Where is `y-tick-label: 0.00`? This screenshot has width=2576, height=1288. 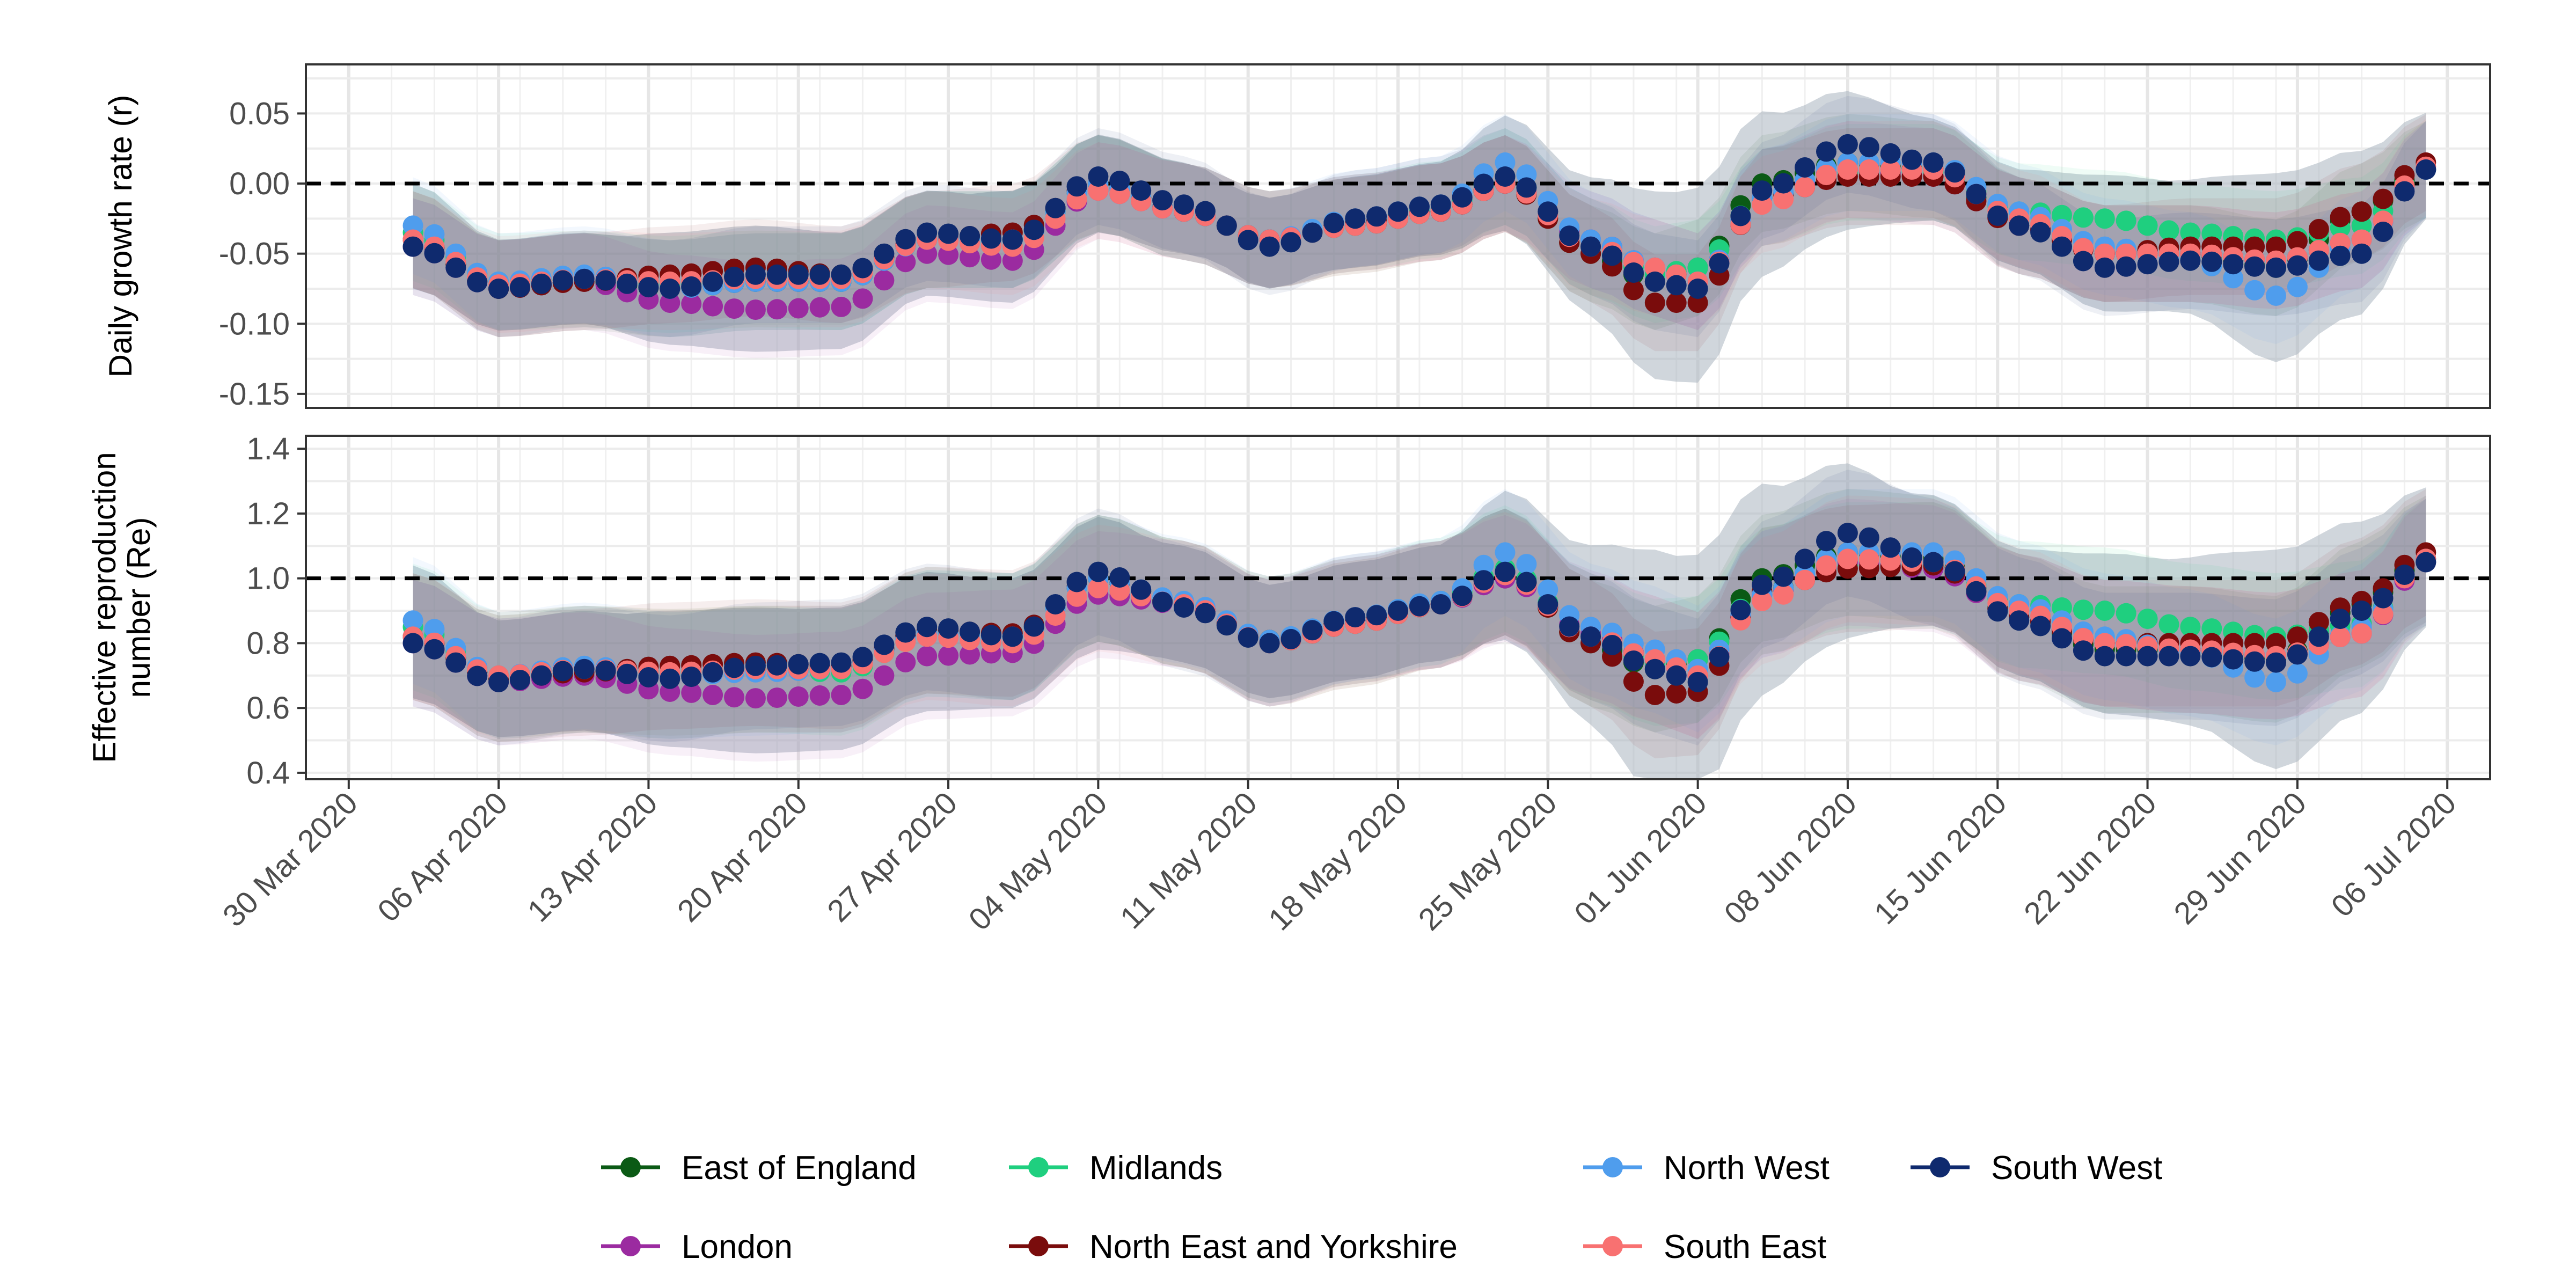 y-tick-label: 0.00 is located at coordinates (259, 183).